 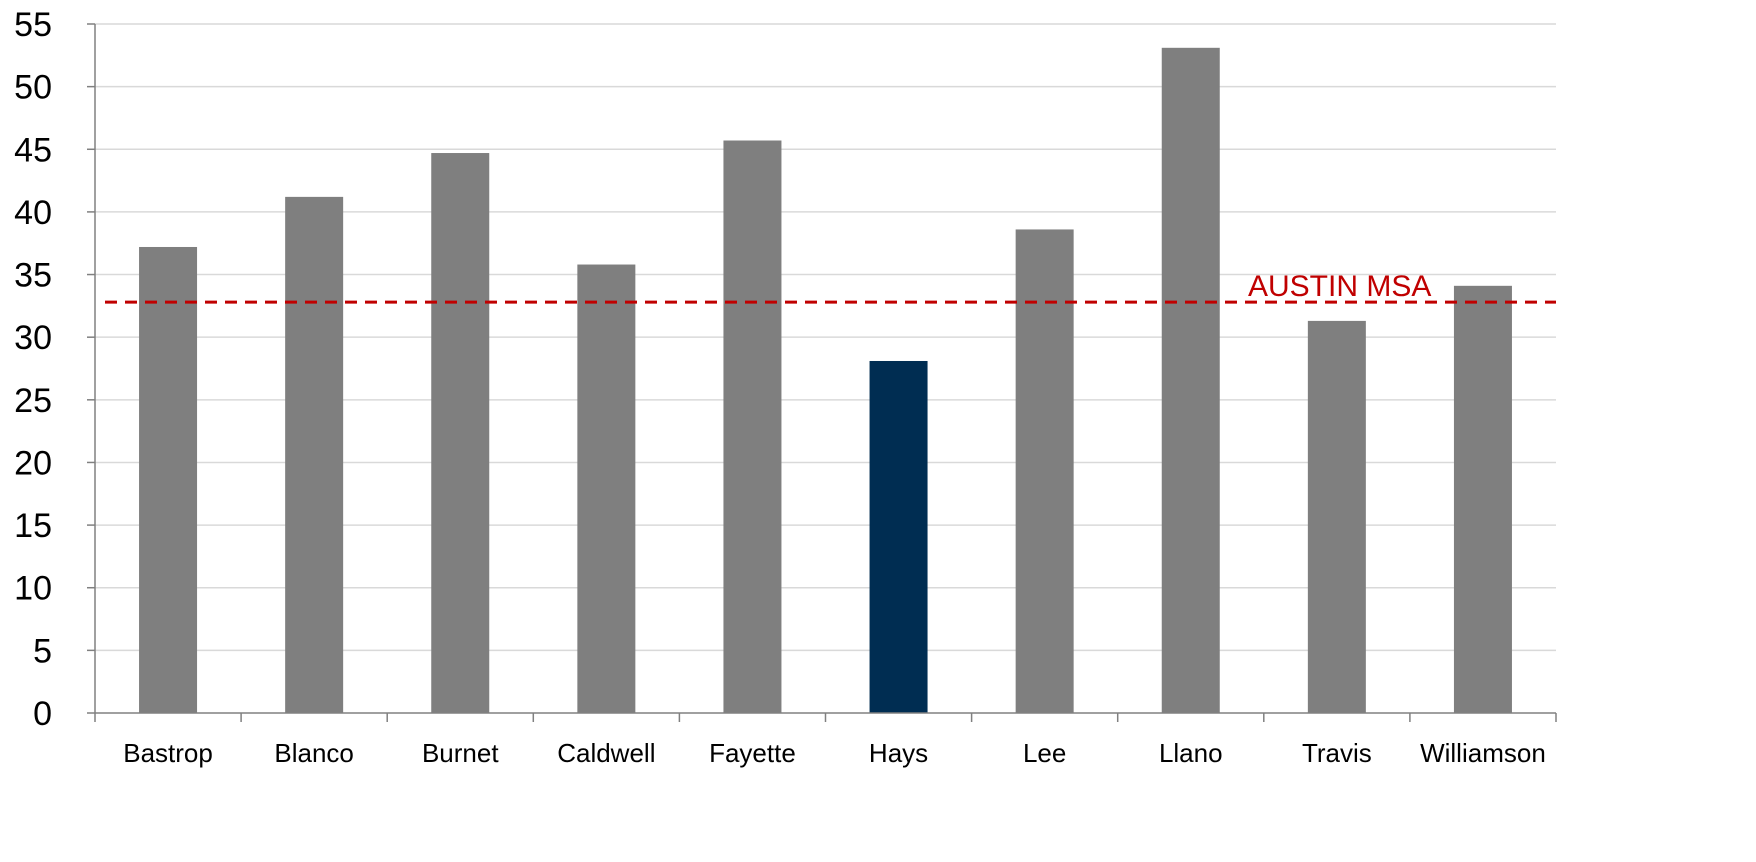 What do you see at coordinates (168, 753) in the screenshot?
I see `x-tick-label-bastrop: Bastrop` at bounding box center [168, 753].